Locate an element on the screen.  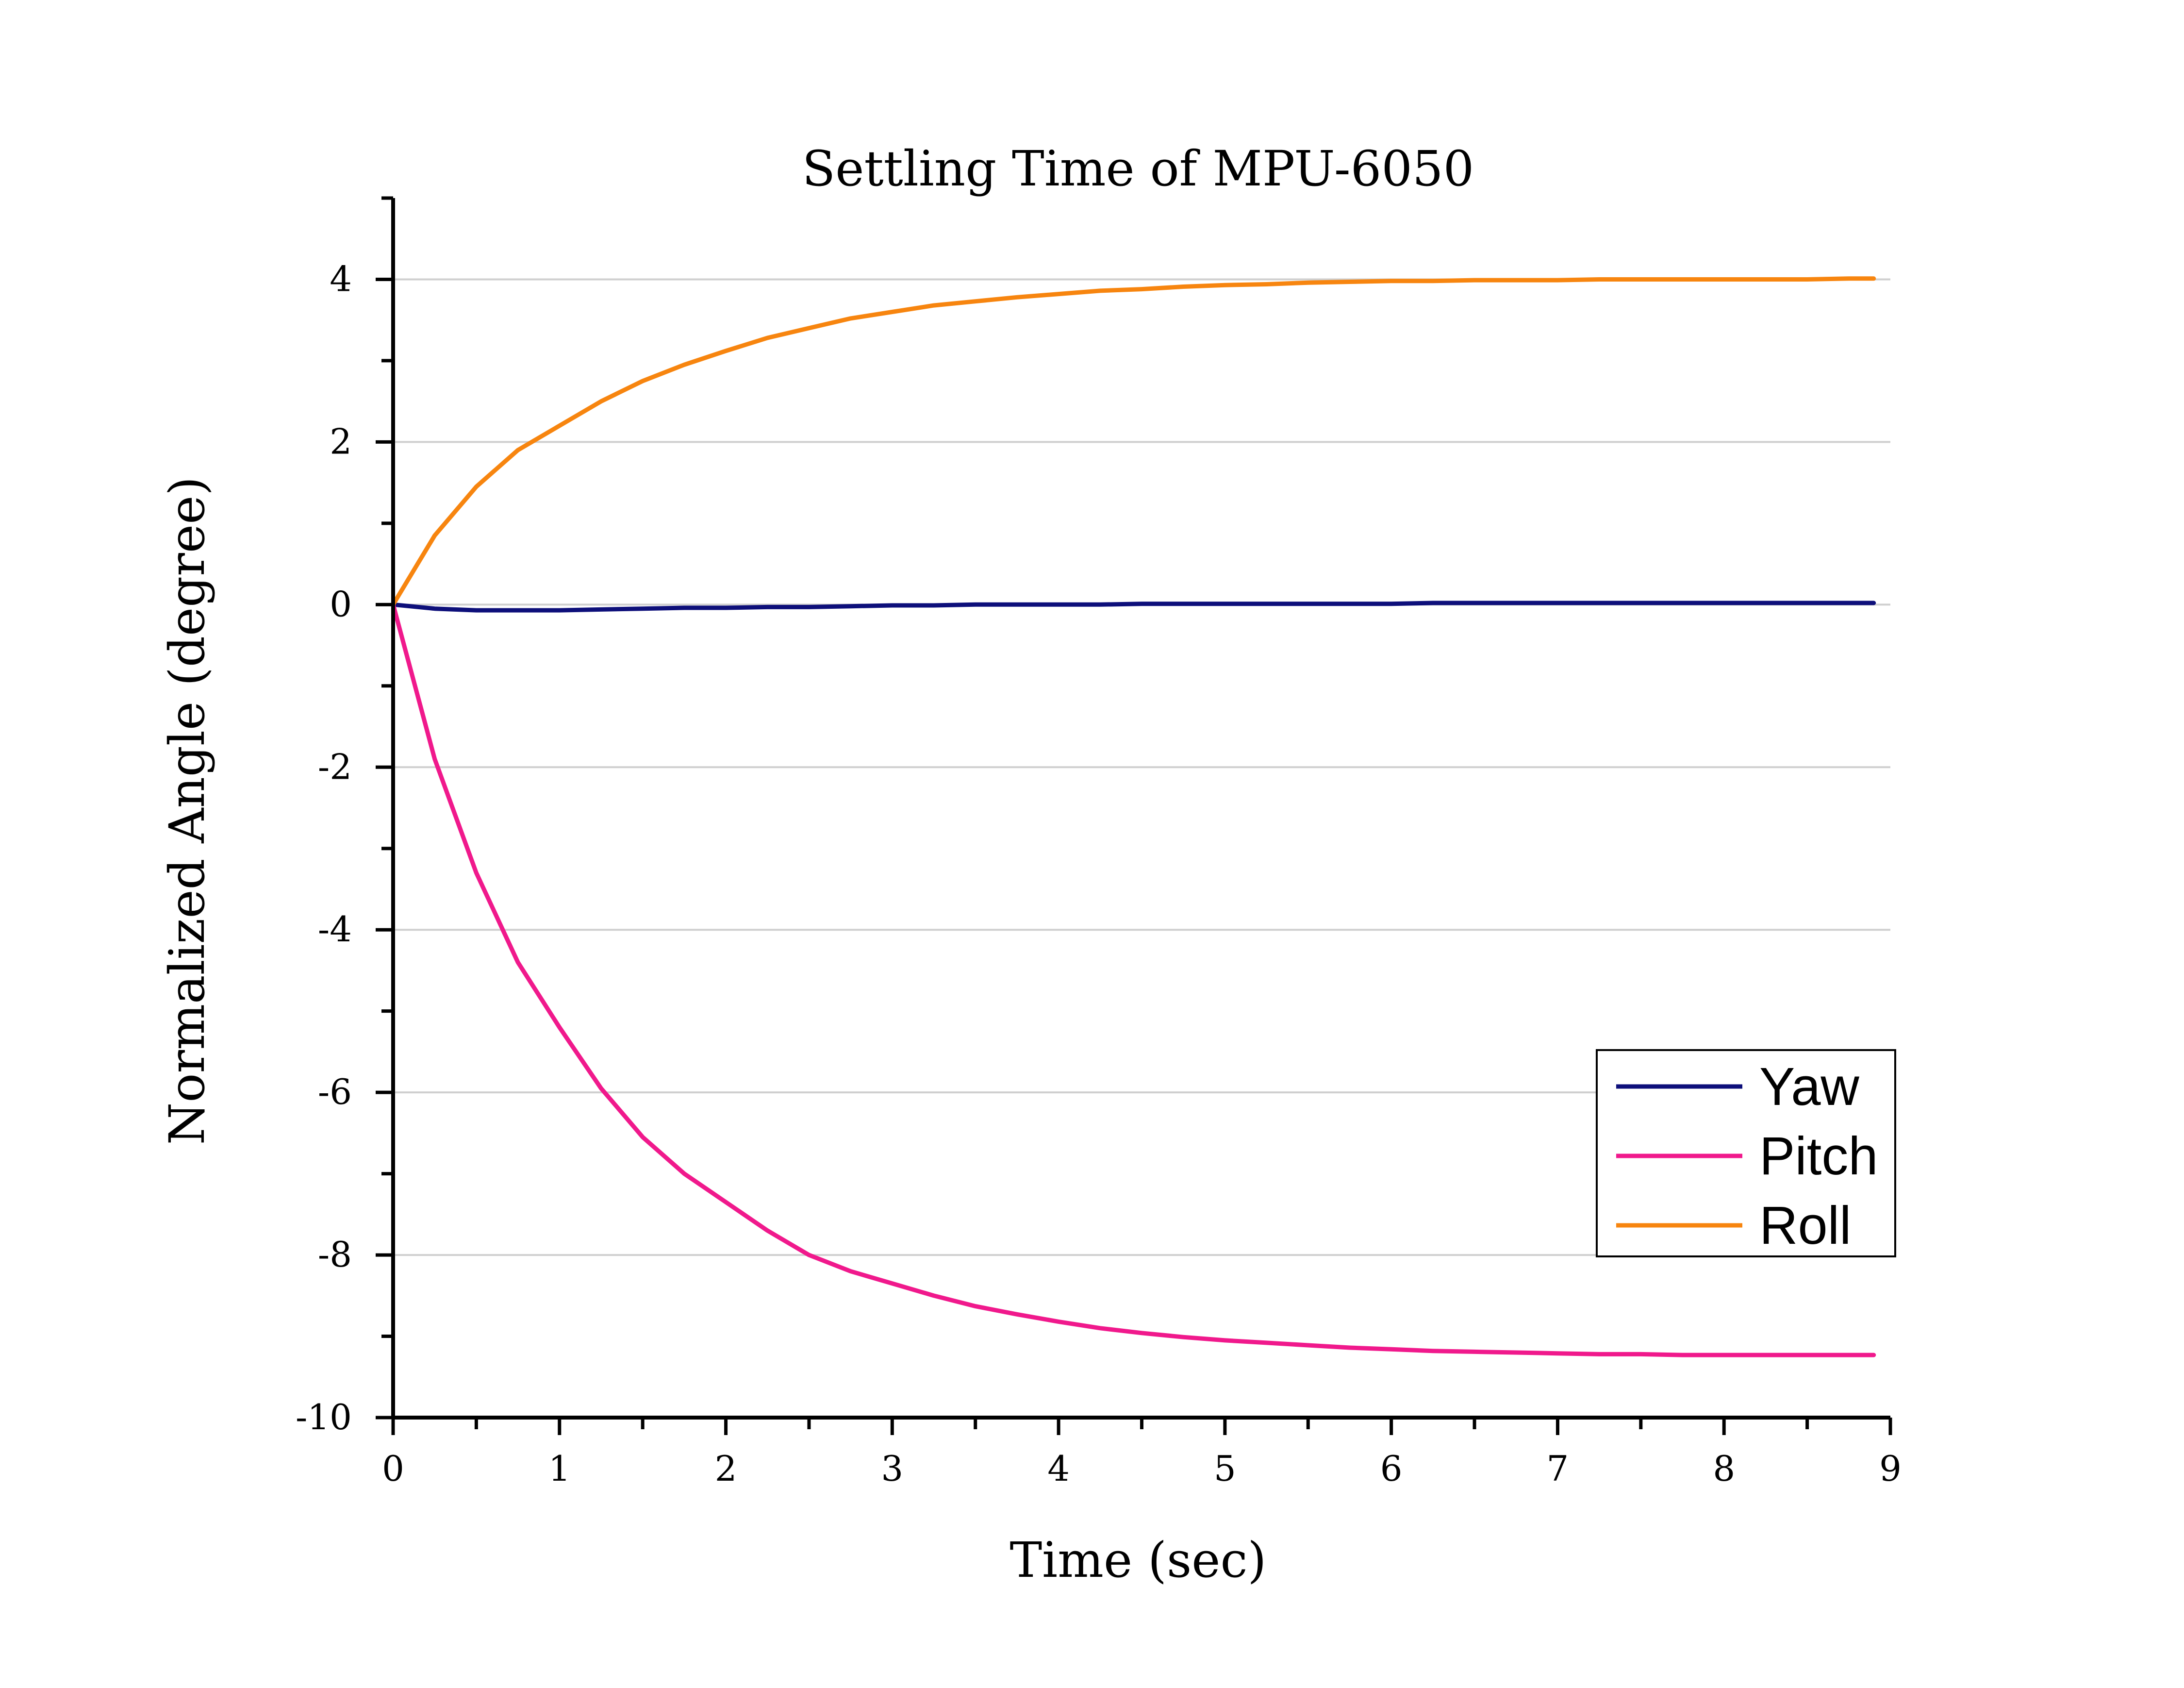
x-tick-label: 5 is located at coordinates (1225, 1468).